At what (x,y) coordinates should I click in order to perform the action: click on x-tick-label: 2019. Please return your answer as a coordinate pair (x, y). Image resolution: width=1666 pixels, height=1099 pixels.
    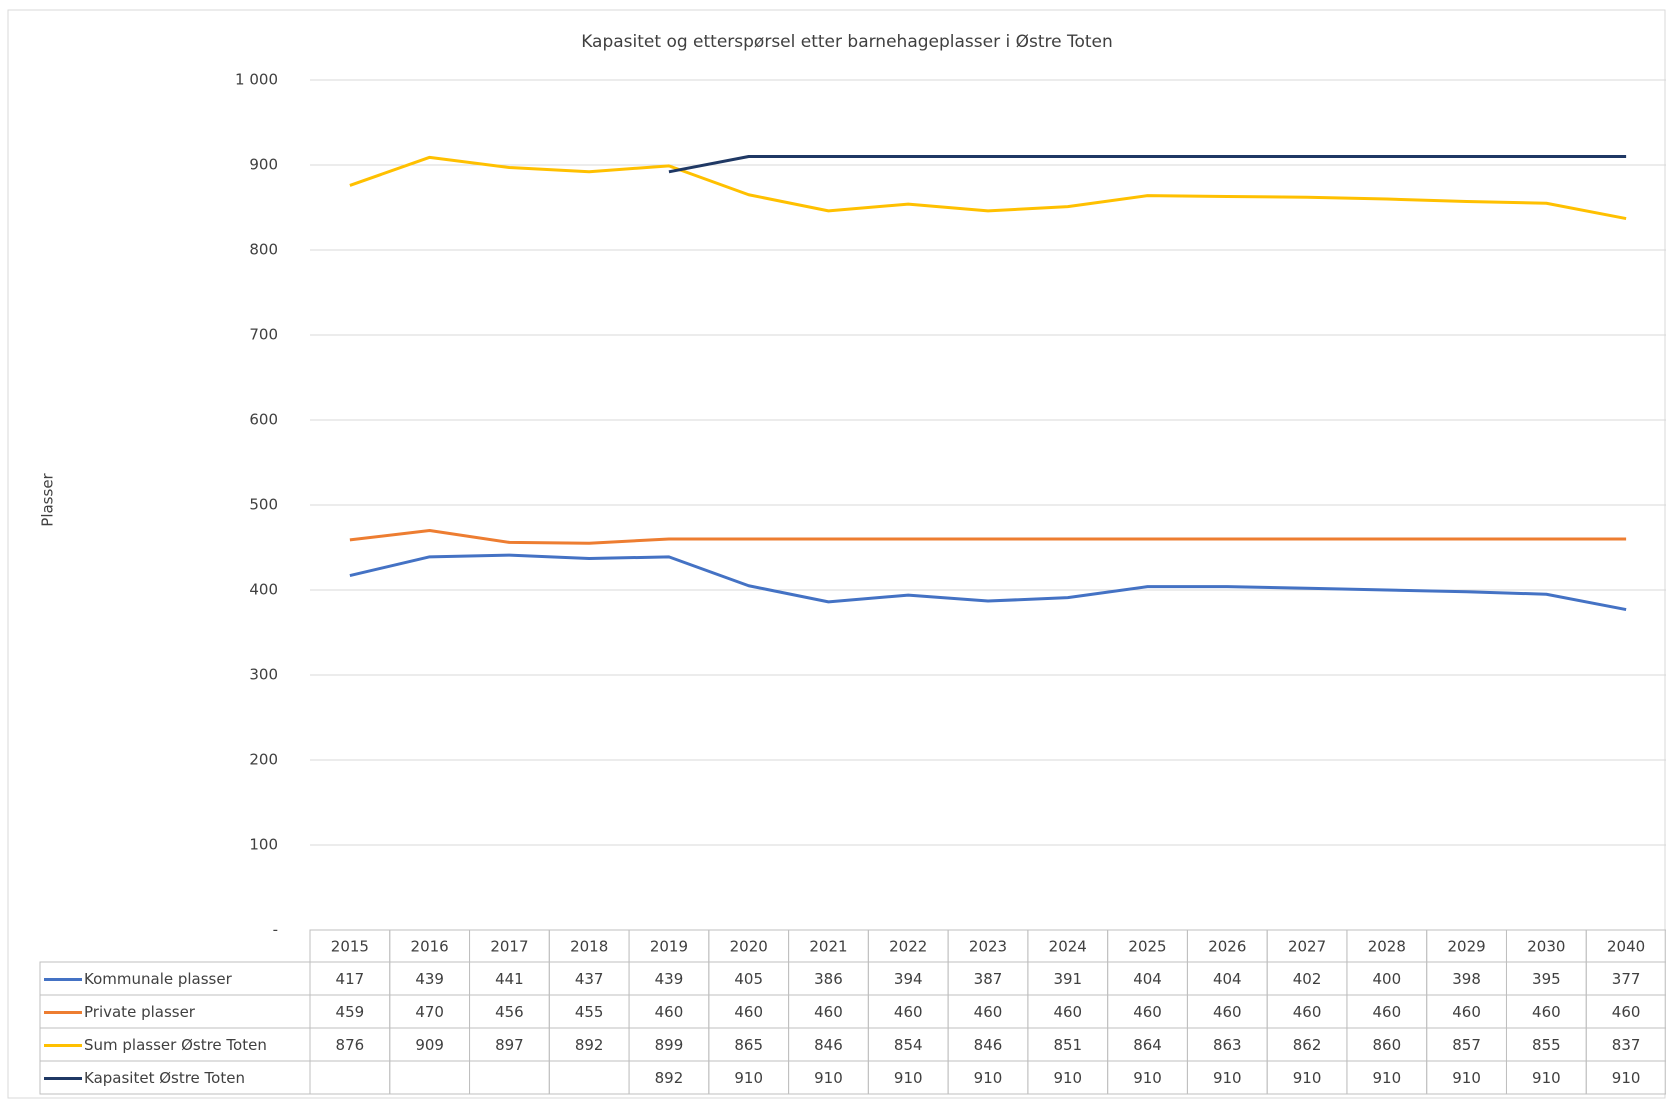
    Looking at the image, I should click on (669, 947).